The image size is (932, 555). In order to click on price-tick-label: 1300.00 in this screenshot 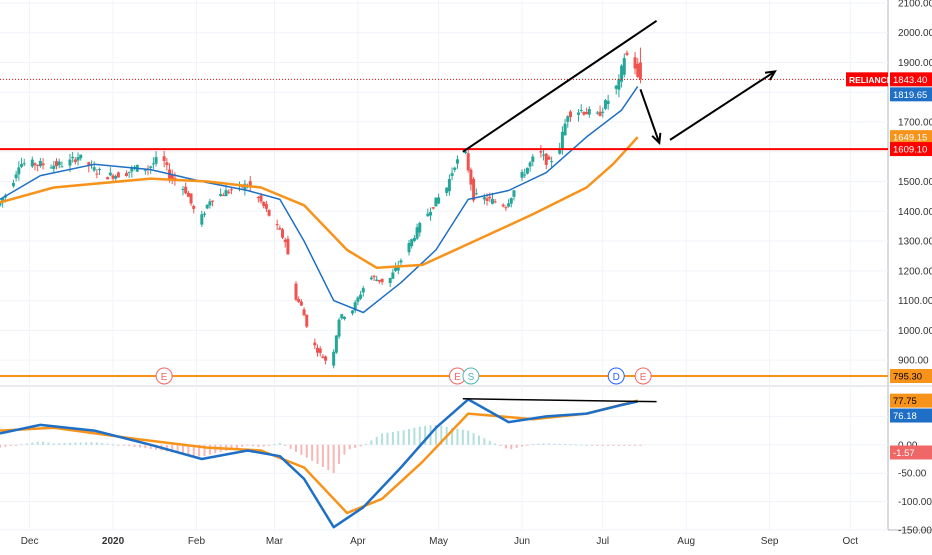, I will do `click(915, 242)`.